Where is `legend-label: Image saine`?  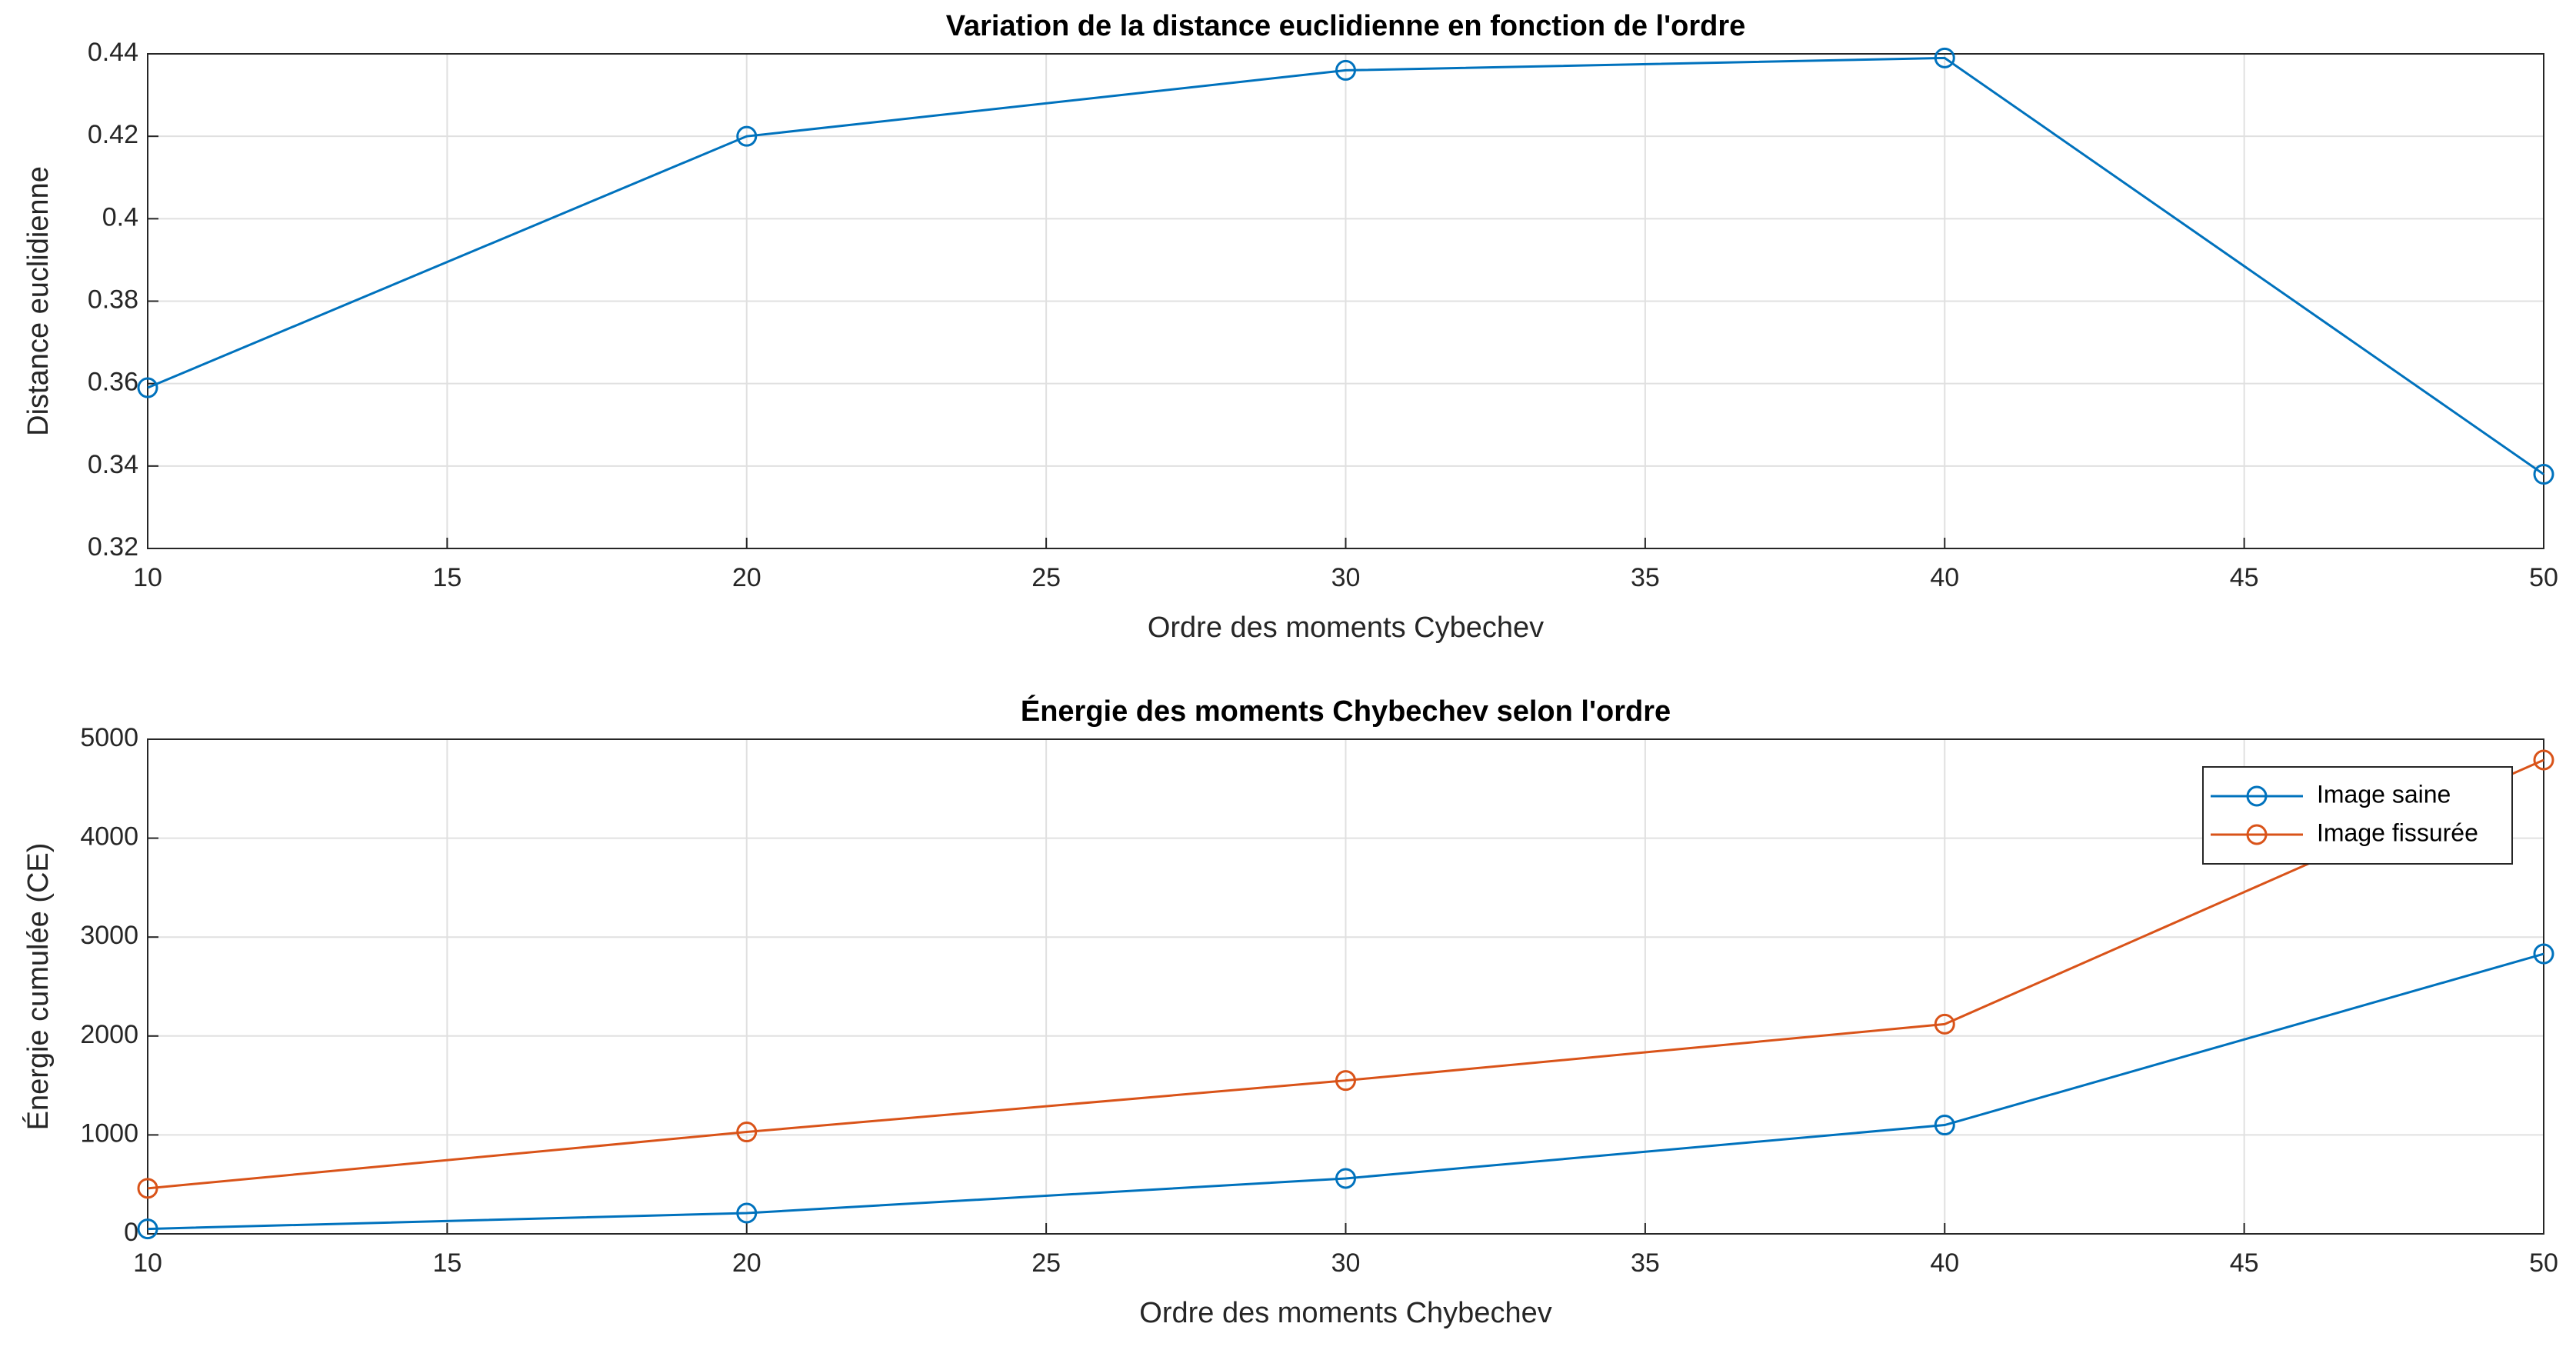
legend-label: Image saine is located at coordinates (2384, 794).